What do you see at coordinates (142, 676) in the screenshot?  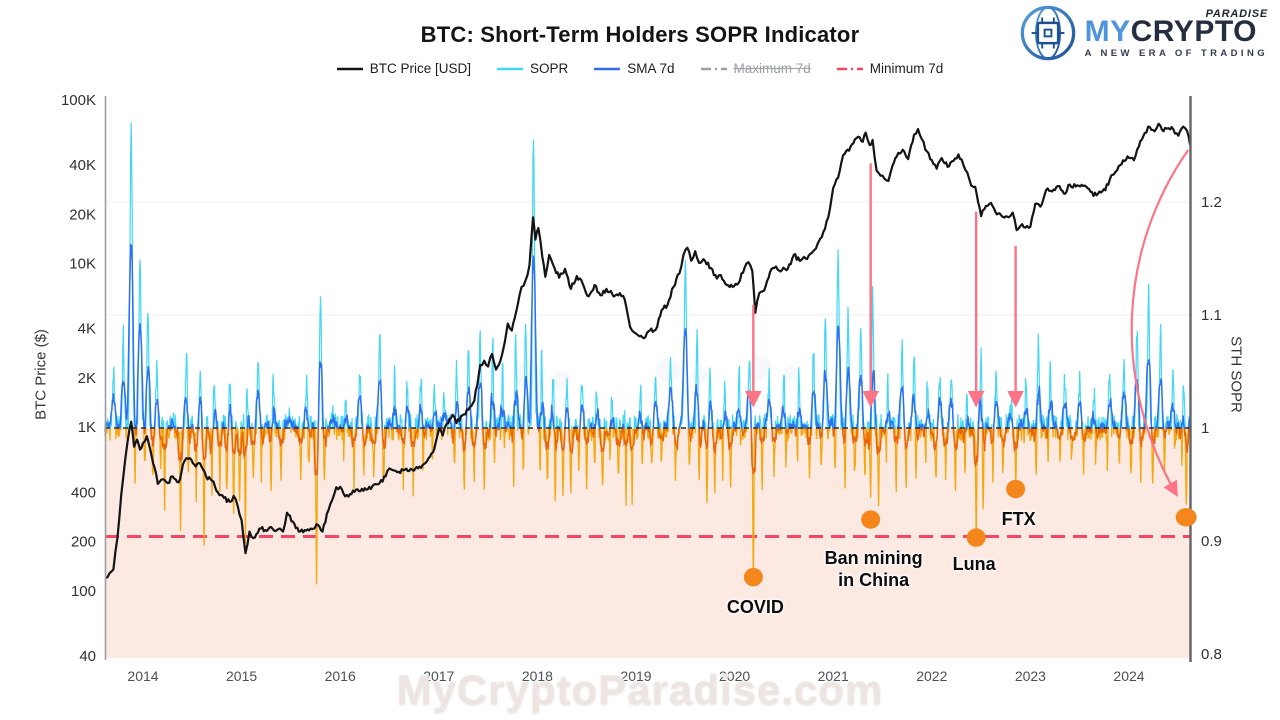 I see `x-axis-tick: 2014` at bounding box center [142, 676].